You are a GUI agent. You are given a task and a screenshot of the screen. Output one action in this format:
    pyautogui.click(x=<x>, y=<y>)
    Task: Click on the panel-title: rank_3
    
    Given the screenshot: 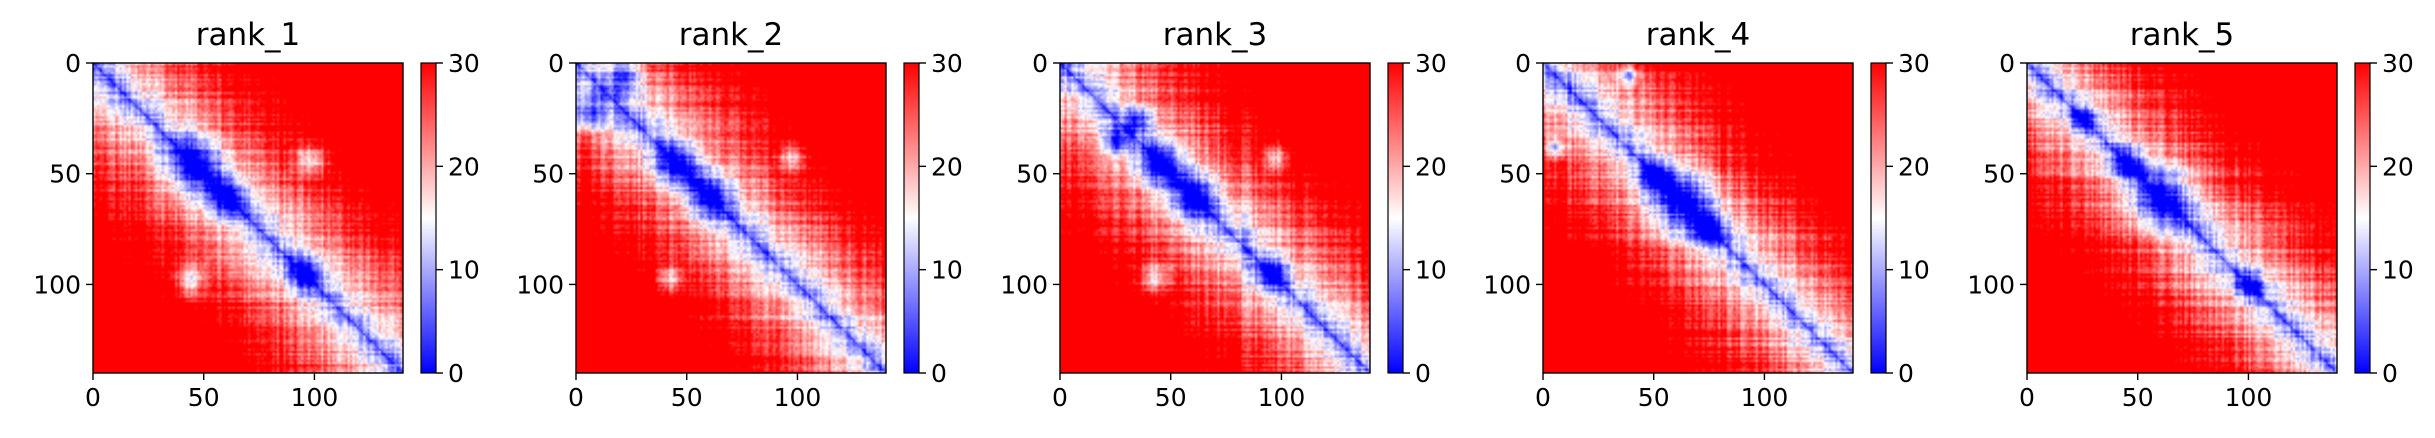 What is the action you would take?
    pyautogui.click(x=1215, y=35)
    